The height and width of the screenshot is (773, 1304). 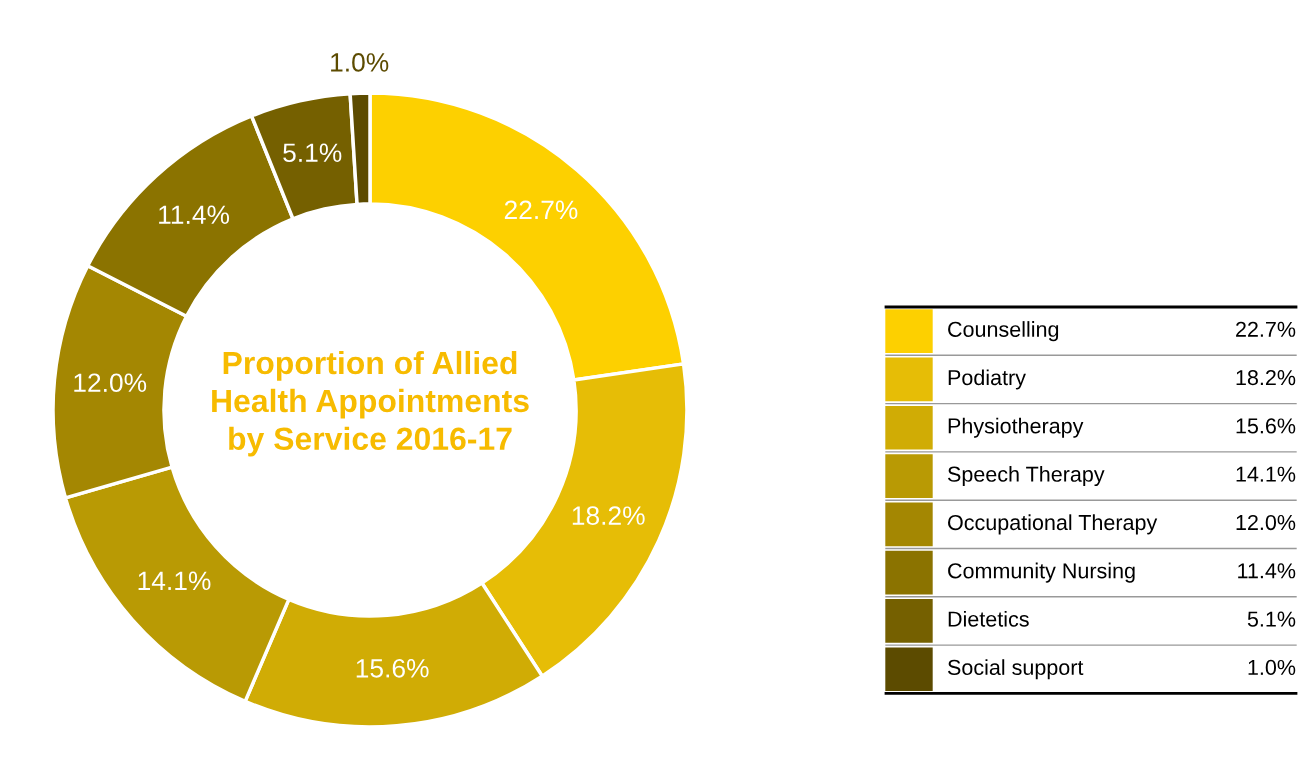 I want to click on legend-label: Physiotherapy, so click(x=1016, y=427).